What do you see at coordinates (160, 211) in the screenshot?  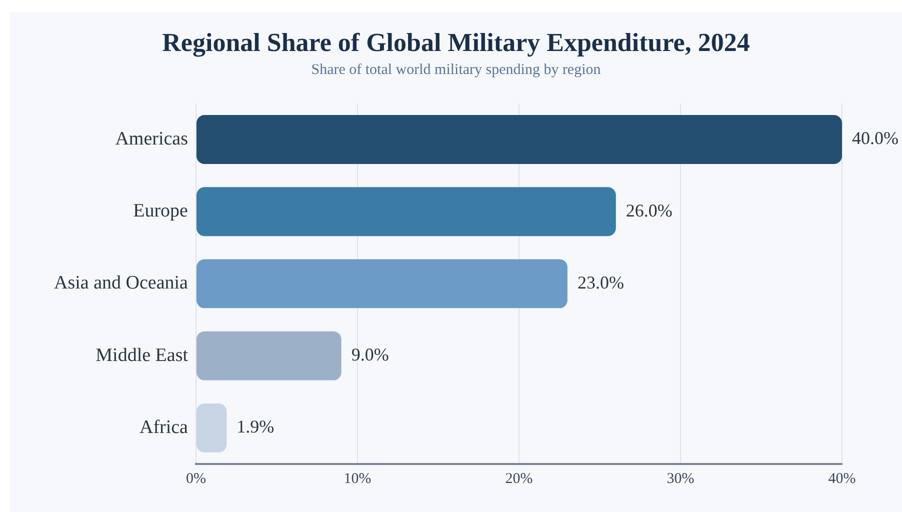 I see `y-tick-label: Europe` at bounding box center [160, 211].